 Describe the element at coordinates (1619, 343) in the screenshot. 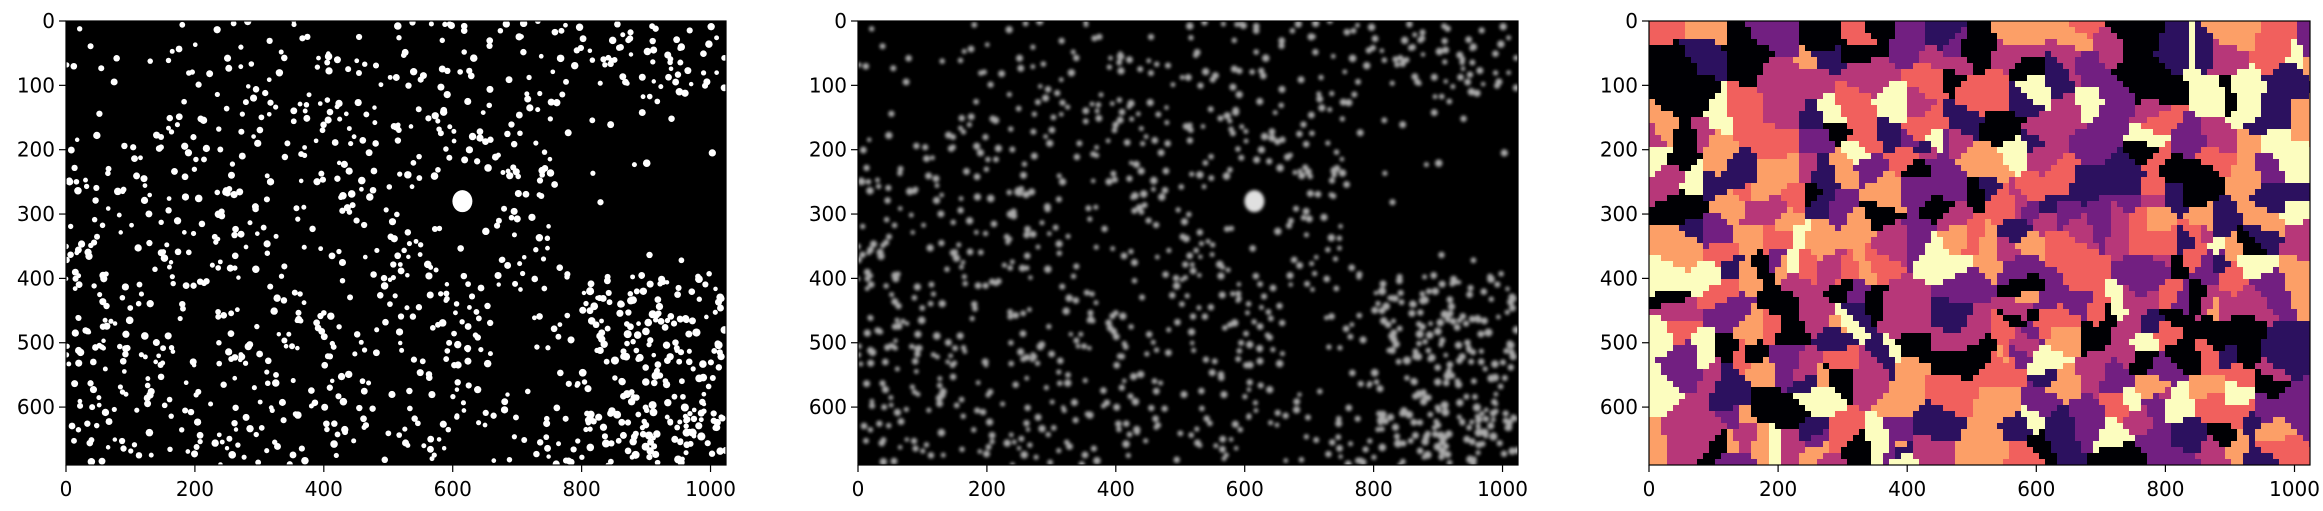

I see `y-tick-label: 500` at that location.